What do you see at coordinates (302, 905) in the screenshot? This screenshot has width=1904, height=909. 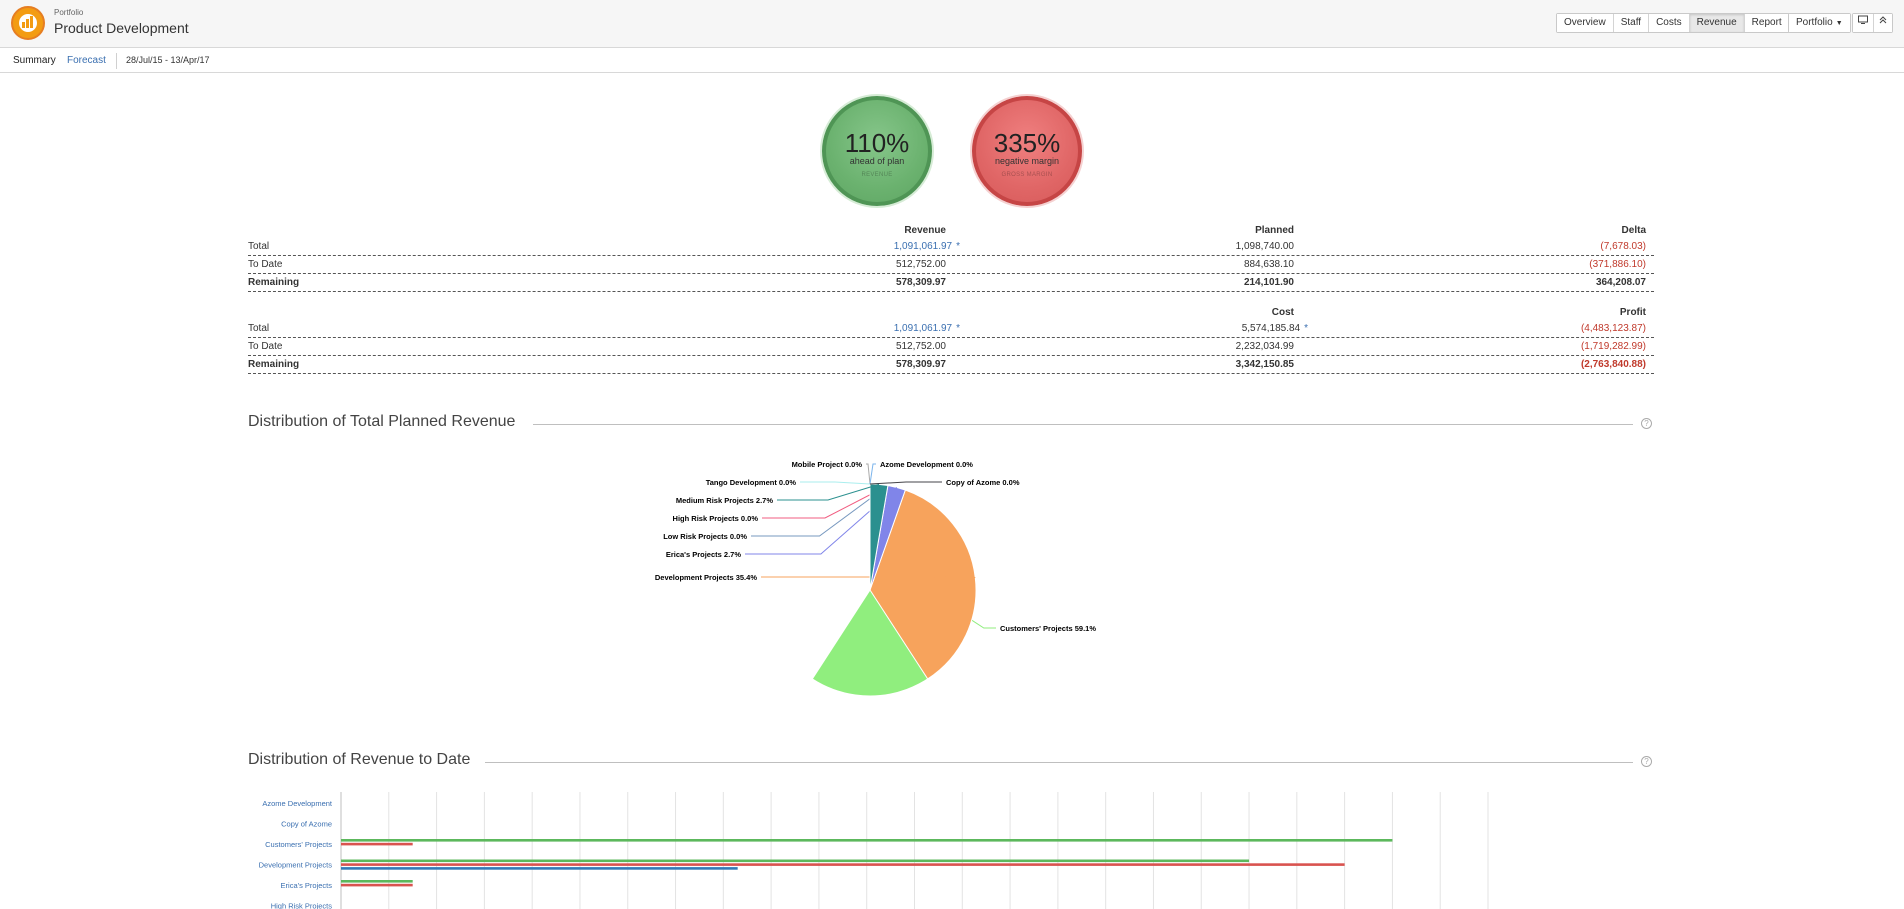 I see `category-label-high-risk-projects: High Risk Projects` at bounding box center [302, 905].